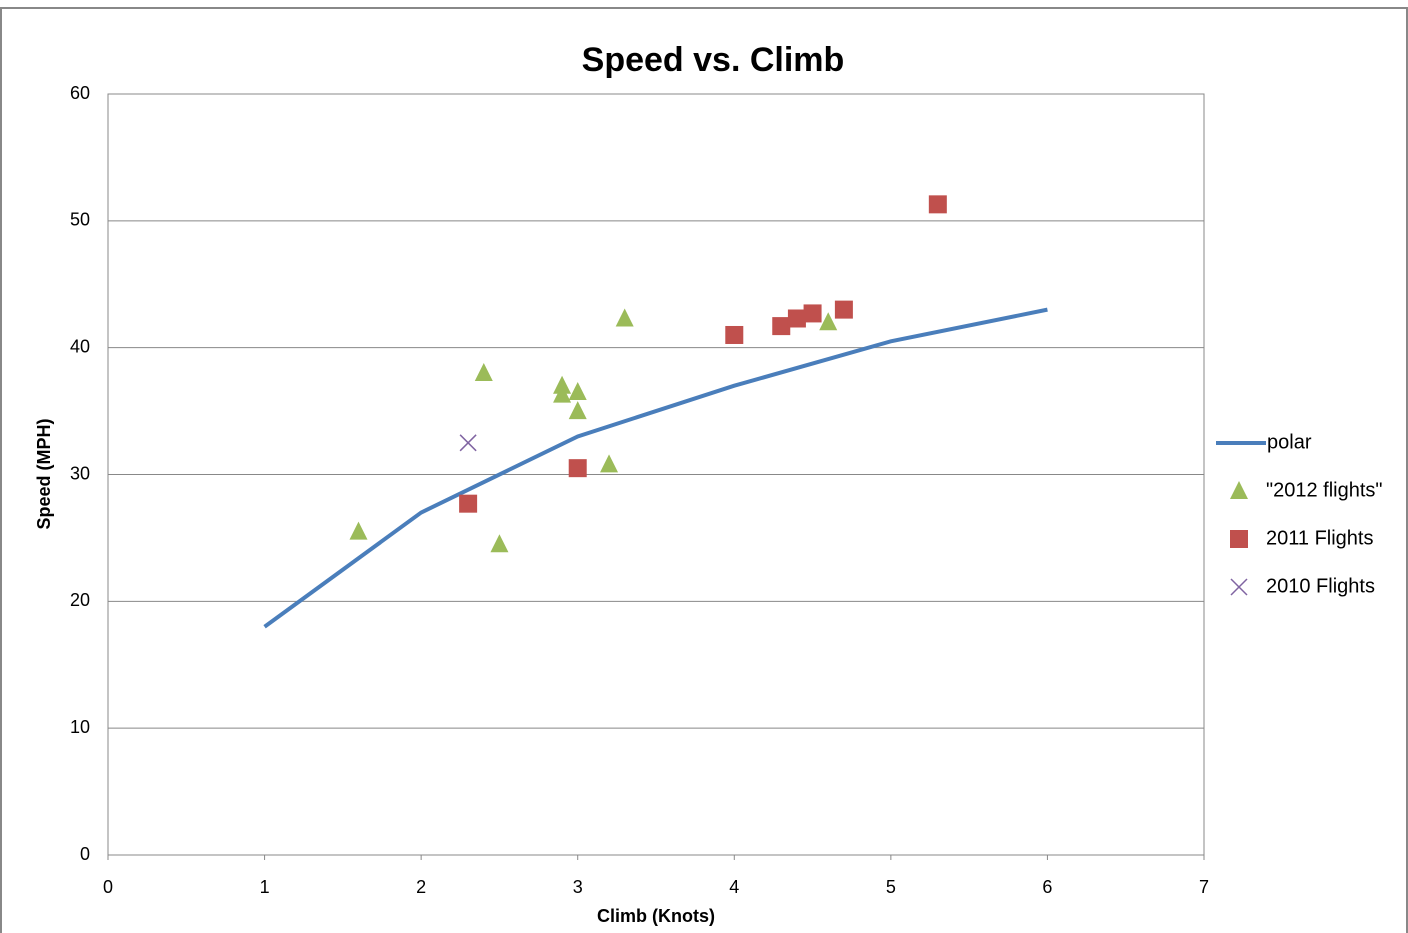 The width and height of the screenshot is (1408, 933). What do you see at coordinates (1289, 442) in the screenshot?
I see `legend-label: polar` at bounding box center [1289, 442].